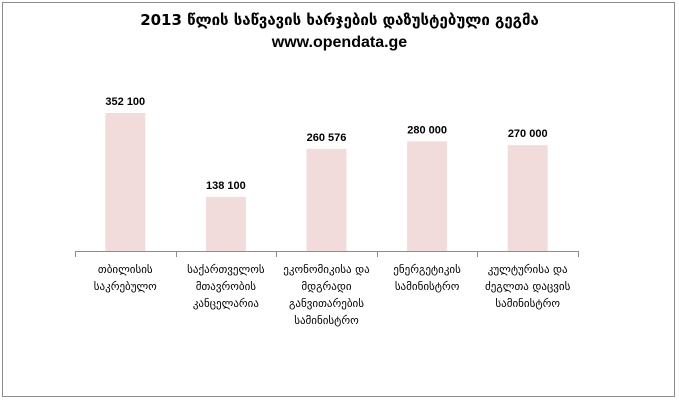  I want to click on data-label: 352 100, so click(125, 102).